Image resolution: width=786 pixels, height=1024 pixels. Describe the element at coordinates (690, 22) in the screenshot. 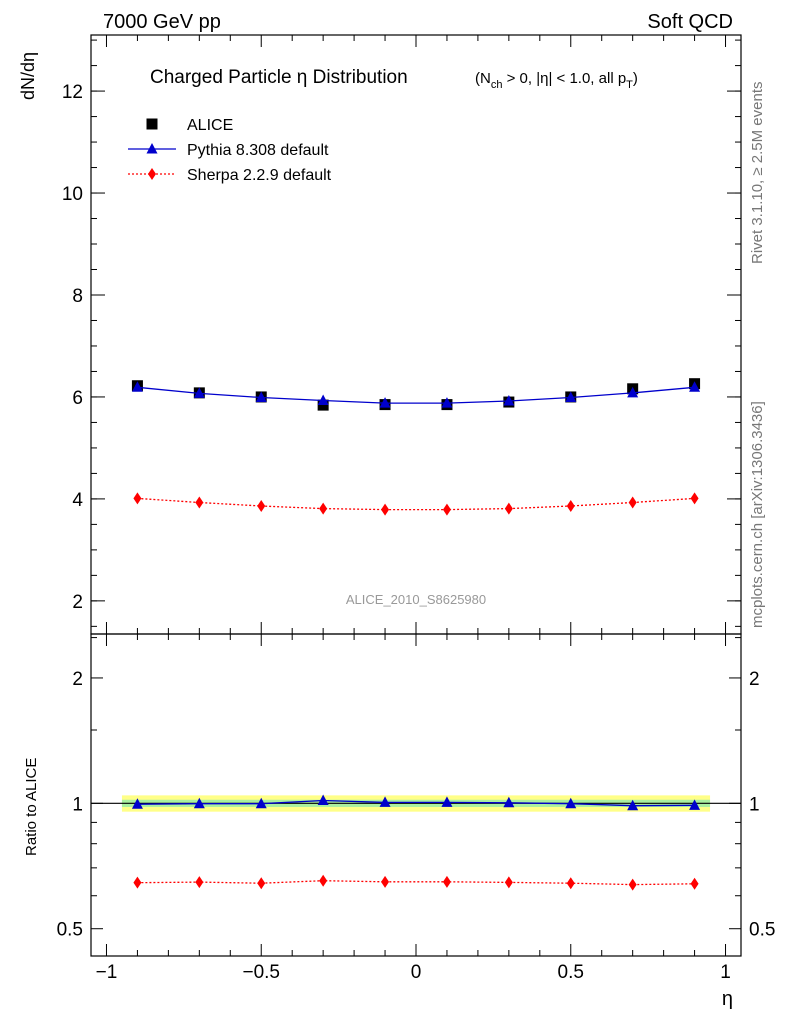

I see `header-right-label: Soft QCD` at that location.